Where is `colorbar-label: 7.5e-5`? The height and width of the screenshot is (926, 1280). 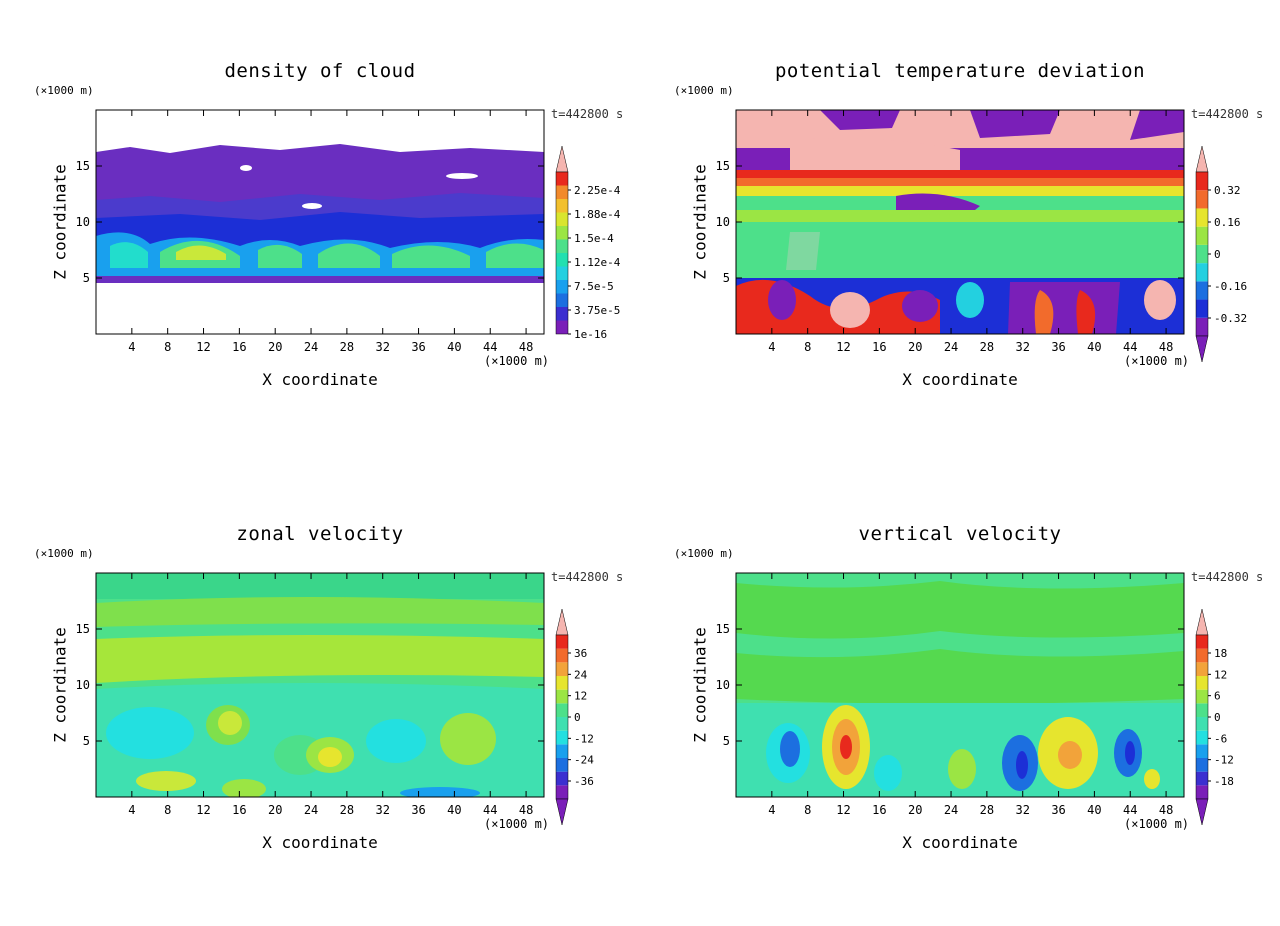 colorbar-label: 7.5e-5 is located at coordinates (594, 286).